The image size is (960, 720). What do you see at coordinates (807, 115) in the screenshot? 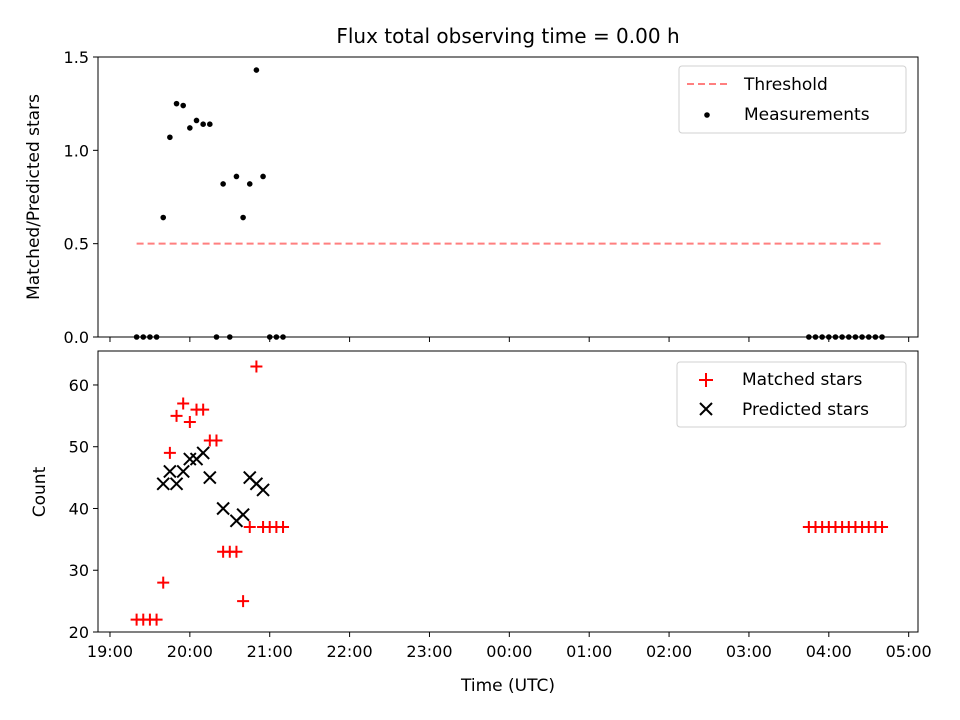
I see `legend-measurements-label: Measurements` at bounding box center [807, 115].